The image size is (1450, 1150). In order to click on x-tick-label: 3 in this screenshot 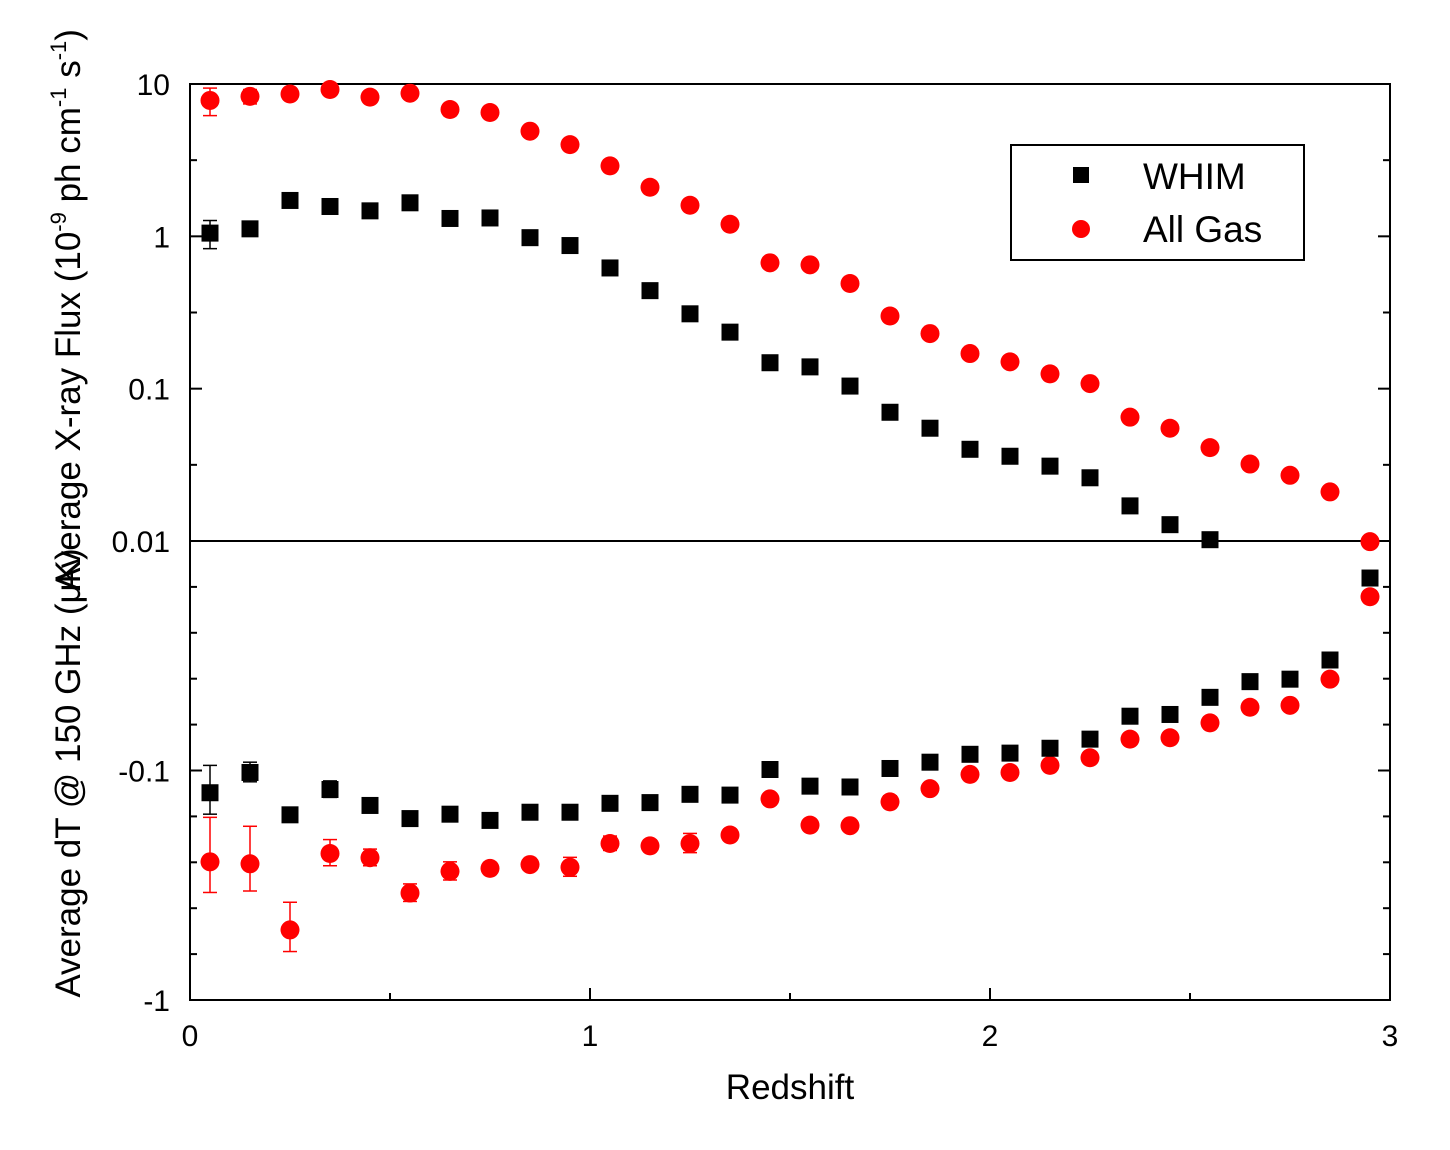, I will do `click(1390, 1036)`.